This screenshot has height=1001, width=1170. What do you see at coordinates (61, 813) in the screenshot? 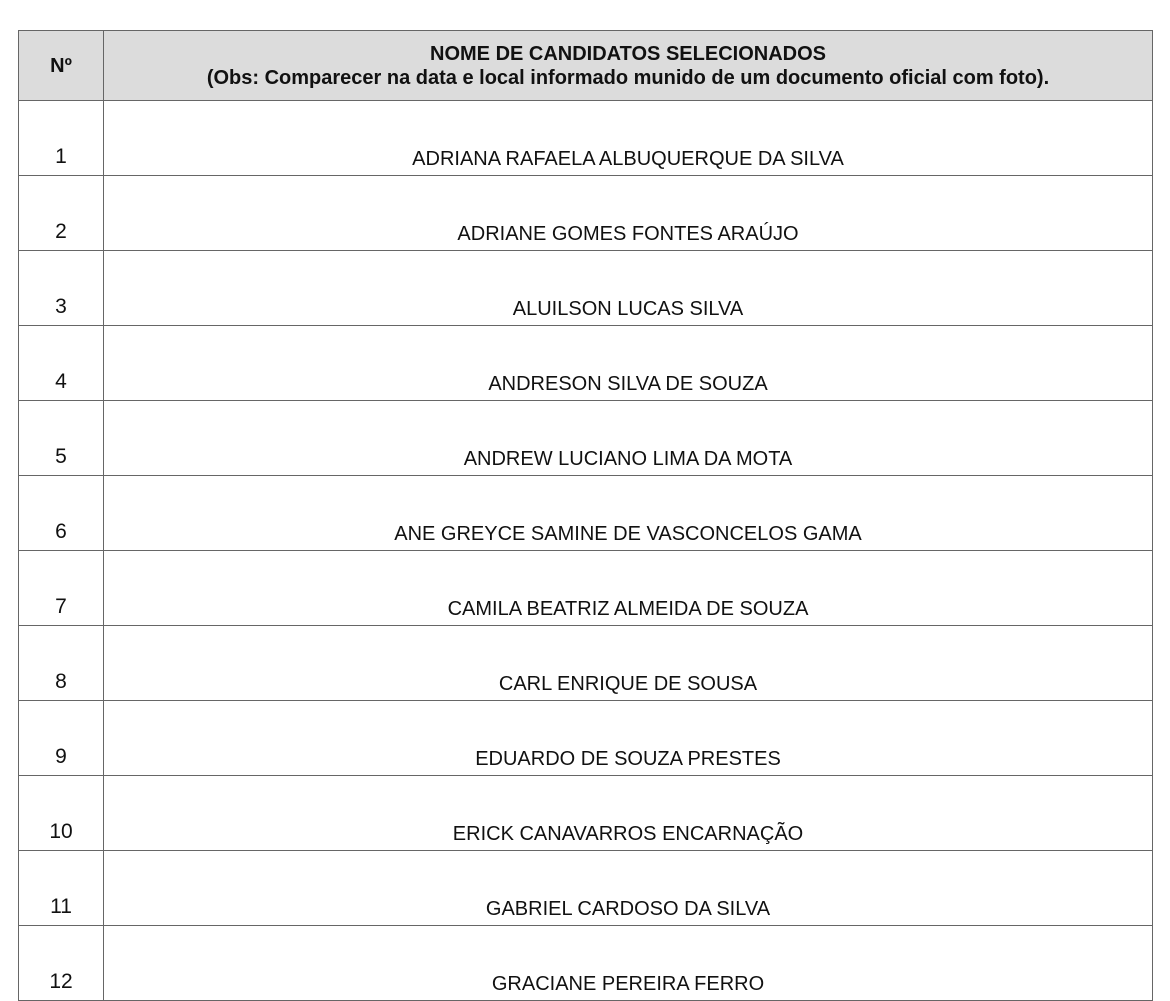
I see `row-number: 10` at bounding box center [61, 813].